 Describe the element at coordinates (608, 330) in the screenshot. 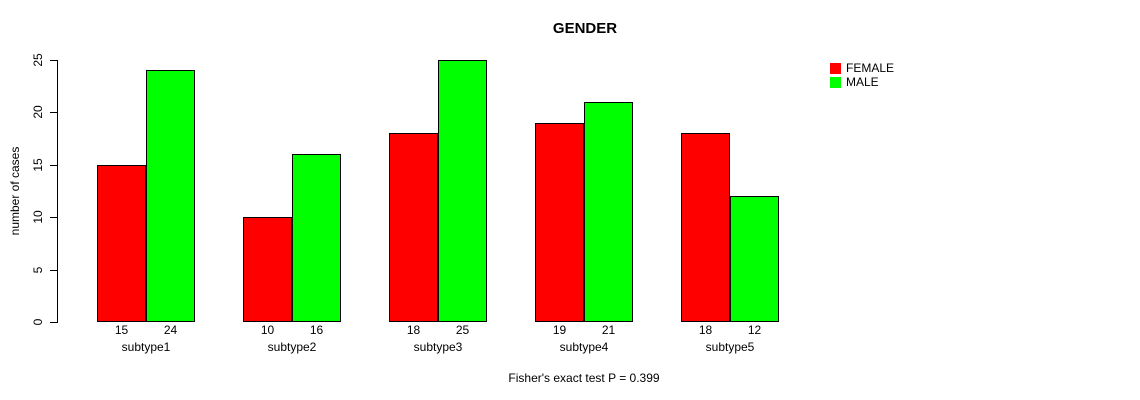

I see `bar-value-label: 21` at that location.